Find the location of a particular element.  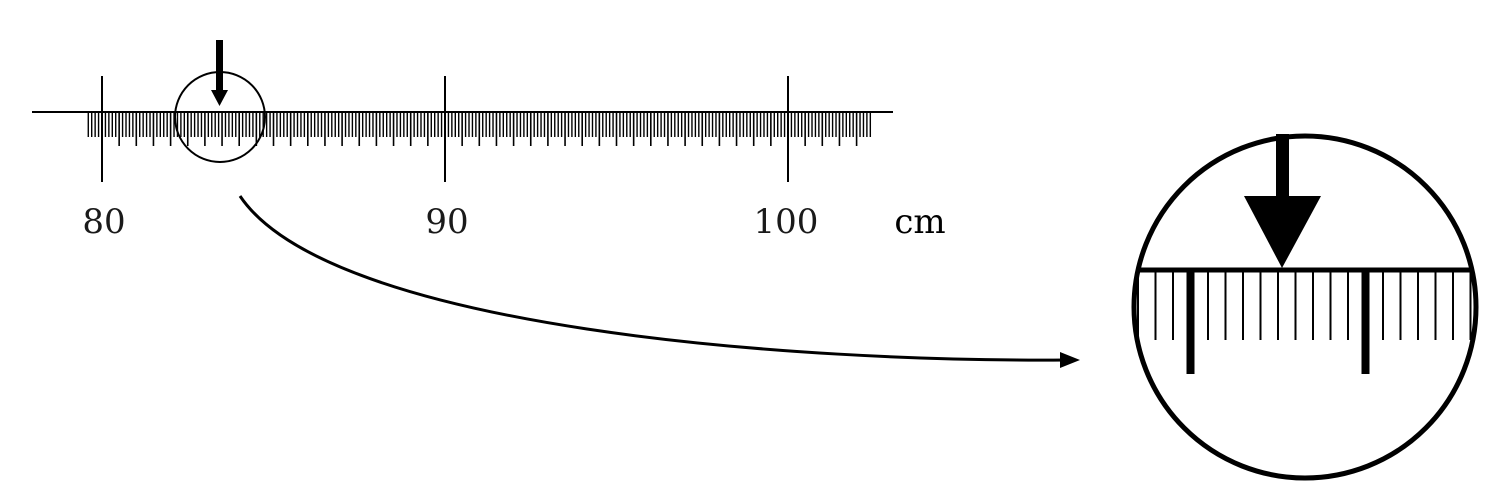

magnified-ticks is located at coordinates (1304, 322).